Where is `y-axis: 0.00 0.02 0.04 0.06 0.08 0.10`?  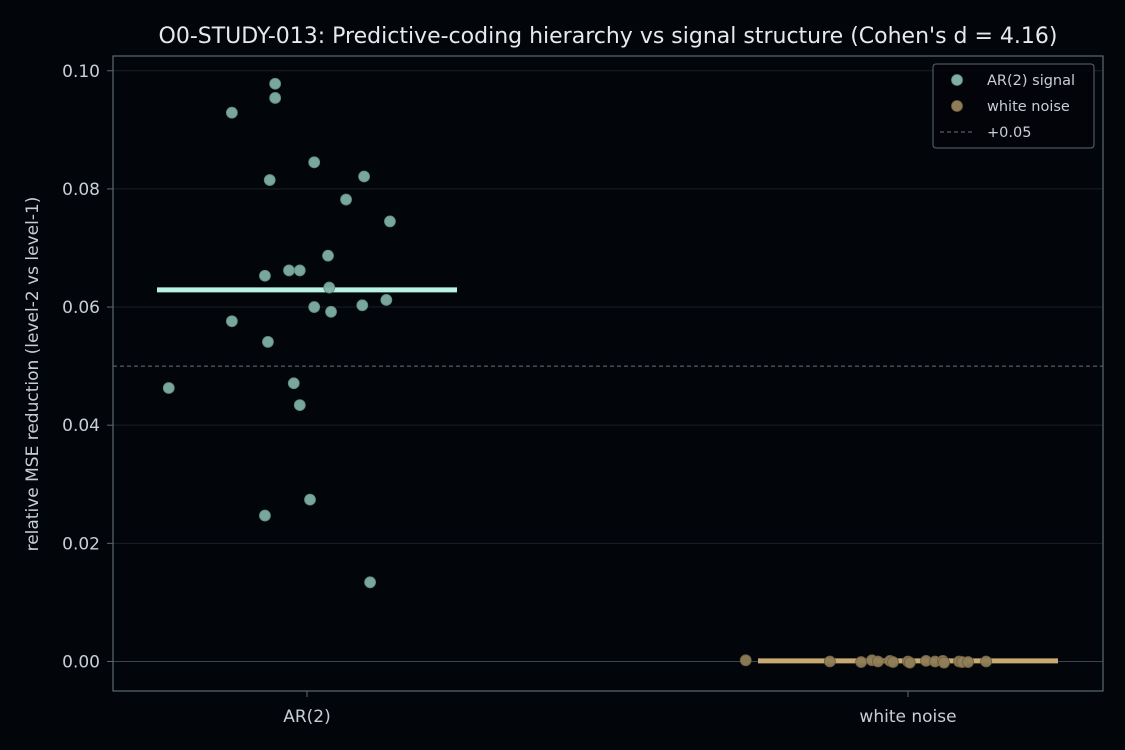
y-axis: 0.00 0.02 0.04 0.06 0.08 0.10 is located at coordinates (87, 367).